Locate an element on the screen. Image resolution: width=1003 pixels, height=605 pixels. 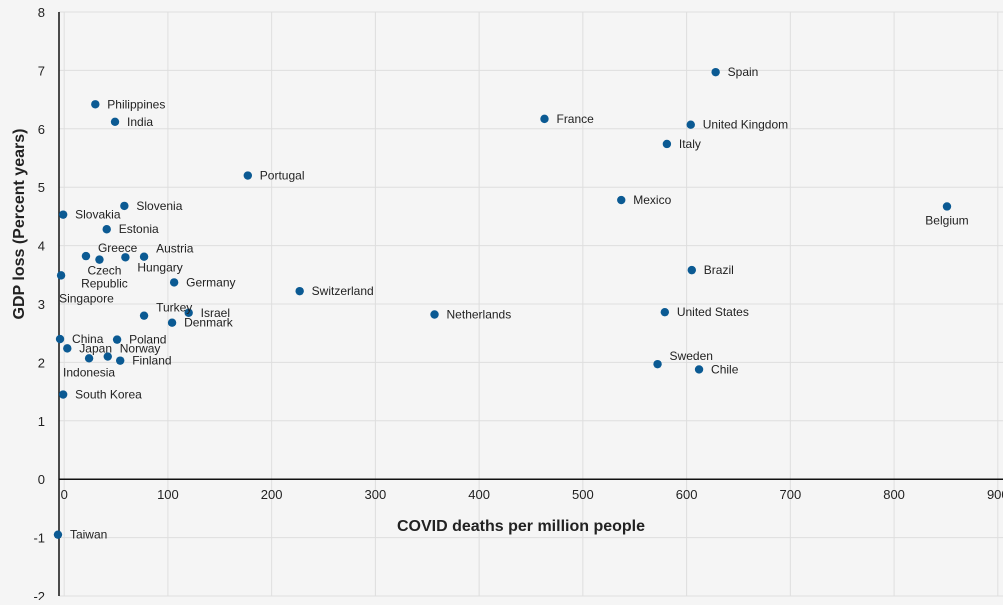
x-tick-label: 700 is located at coordinates (790, 494).